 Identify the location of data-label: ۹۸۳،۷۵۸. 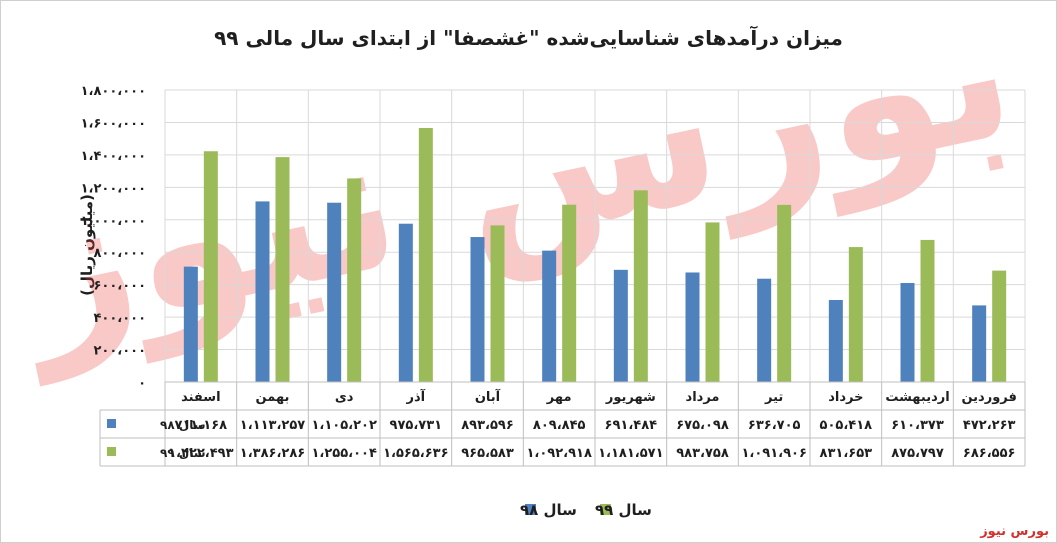
(702, 453).